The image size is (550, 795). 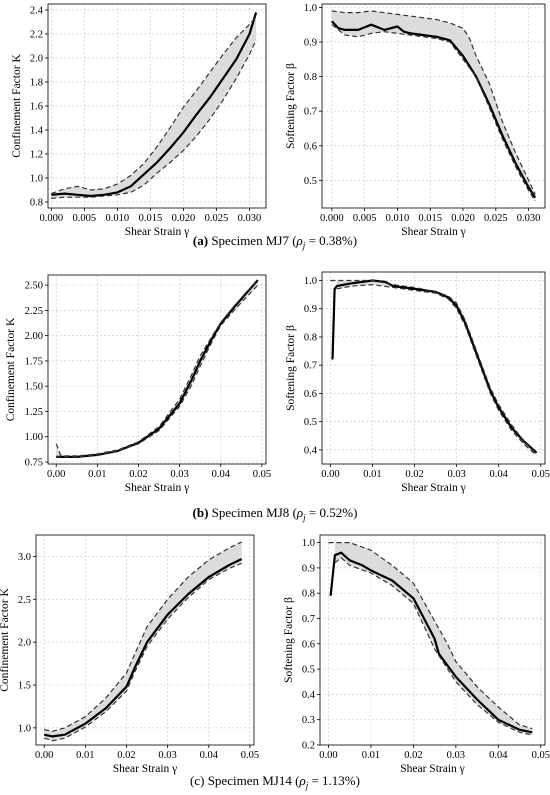 I want to click on caption-c: (c) Specimen MJ14 (ρj = 1.13%), so click(x=275, y=782).